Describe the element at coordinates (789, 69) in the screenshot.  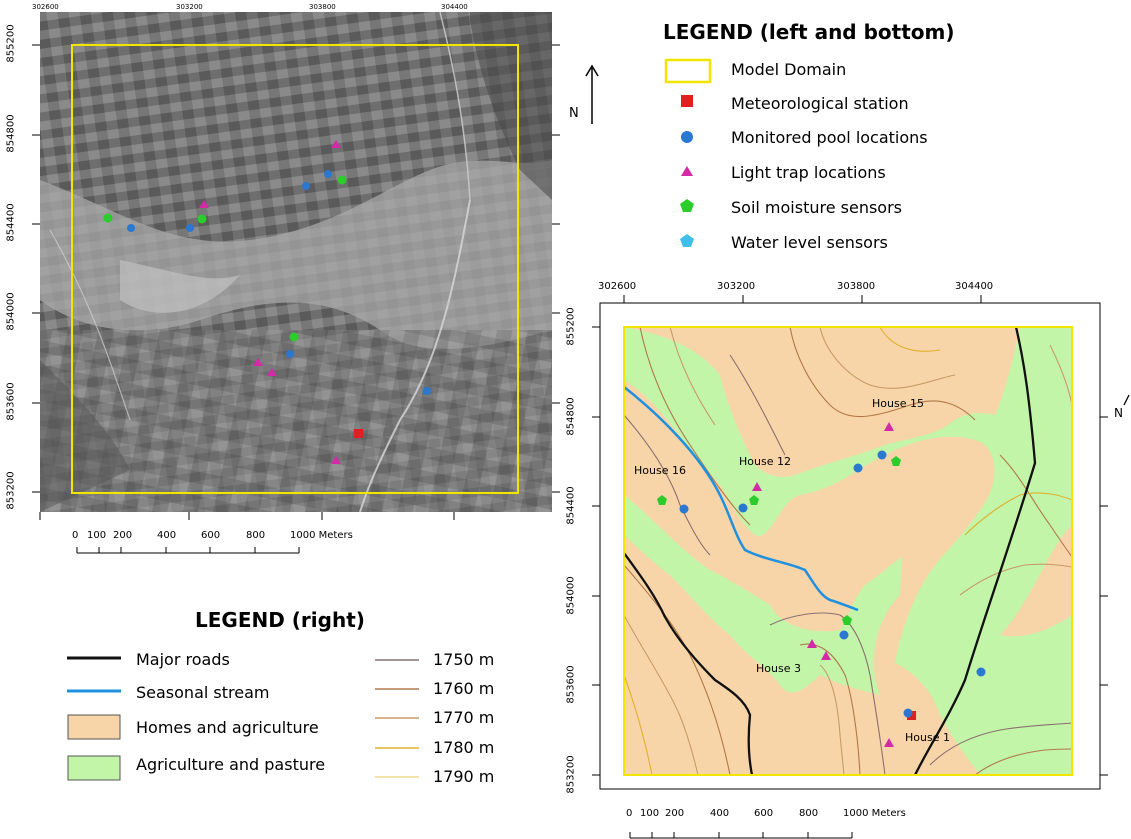
I see `legend-item-model-domain: Model Domain` at that location.